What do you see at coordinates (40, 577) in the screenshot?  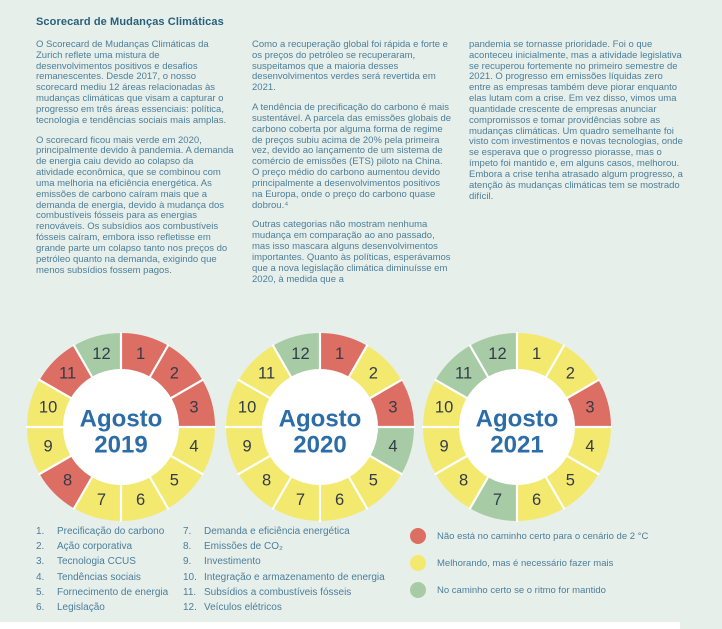 I see `category-number: 4.` at bounding box center [40, 577].